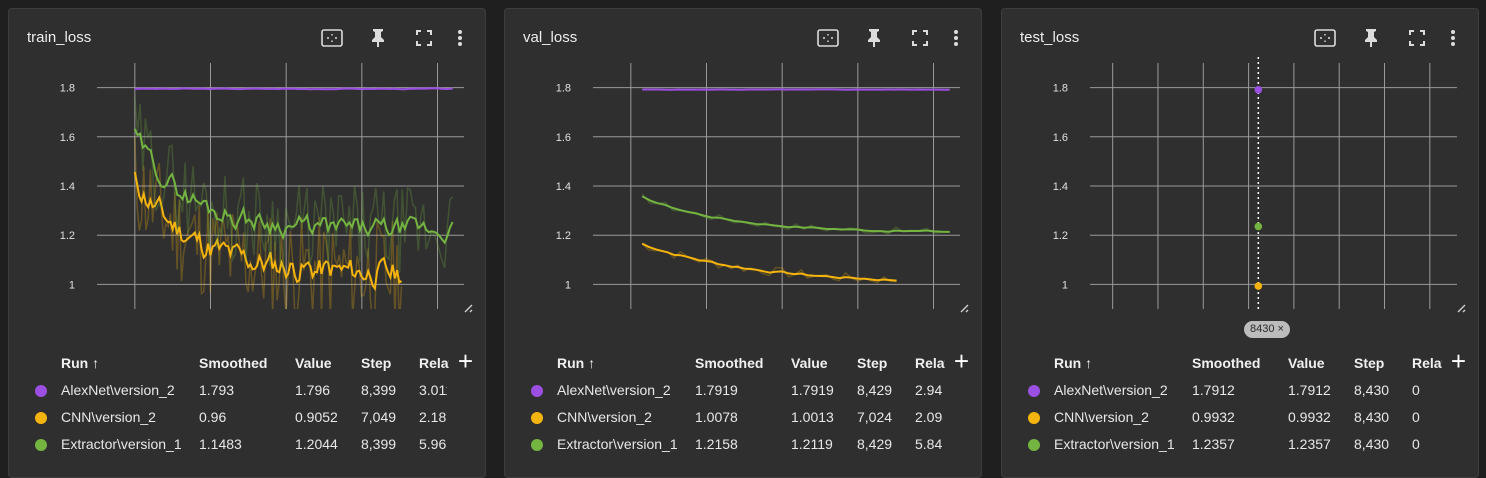 The width and height of the screenshot is (1486, 478). Describe the element at coordinates (929, 444) in the screenshot. I see `cell-relative: 5.847` at that location.